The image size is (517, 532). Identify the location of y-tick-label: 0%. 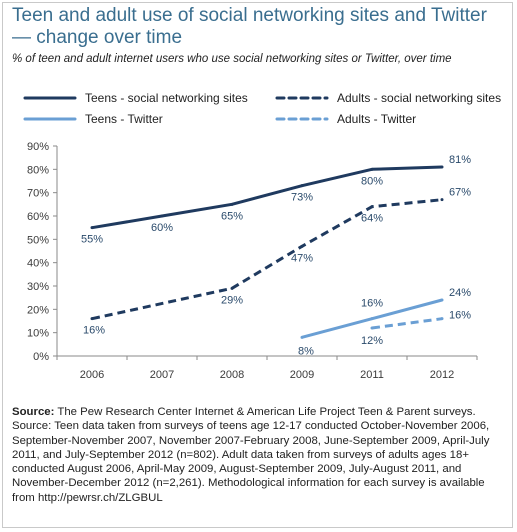
(41, 357).